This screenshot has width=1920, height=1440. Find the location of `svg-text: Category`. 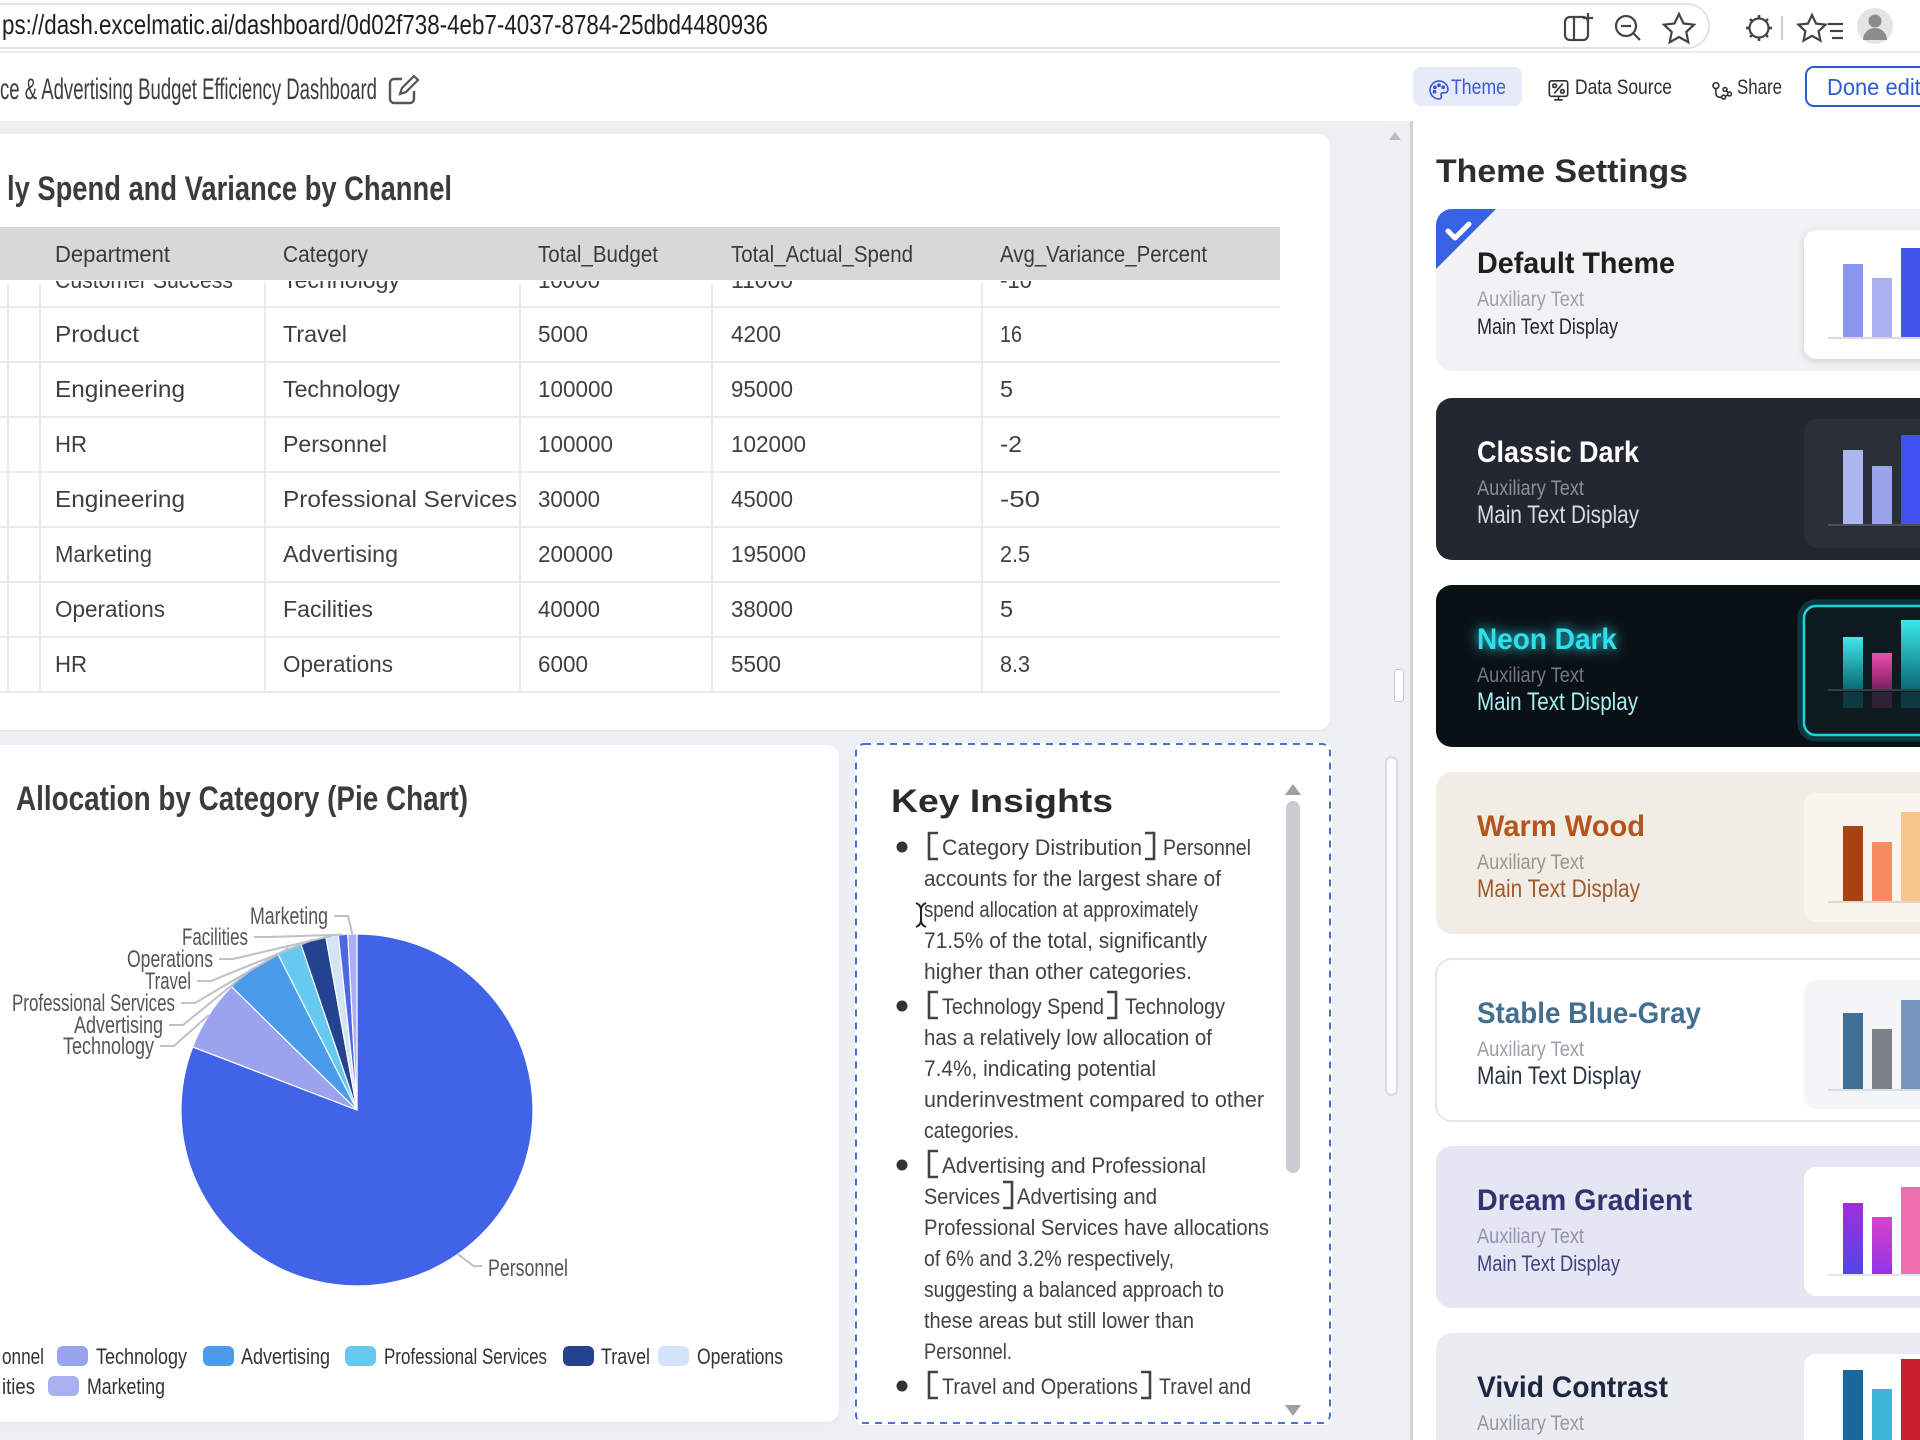

svg-text: Category is located at coordinates (325, 254).